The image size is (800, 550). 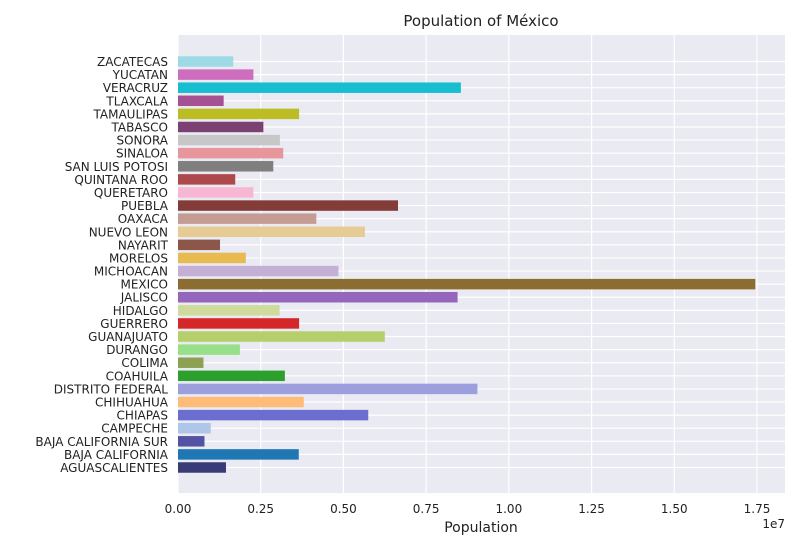 What do you see at coordinates (238, 454) in the screenshot?
I see `bar-baja-california` at bounding box center [238, 454].